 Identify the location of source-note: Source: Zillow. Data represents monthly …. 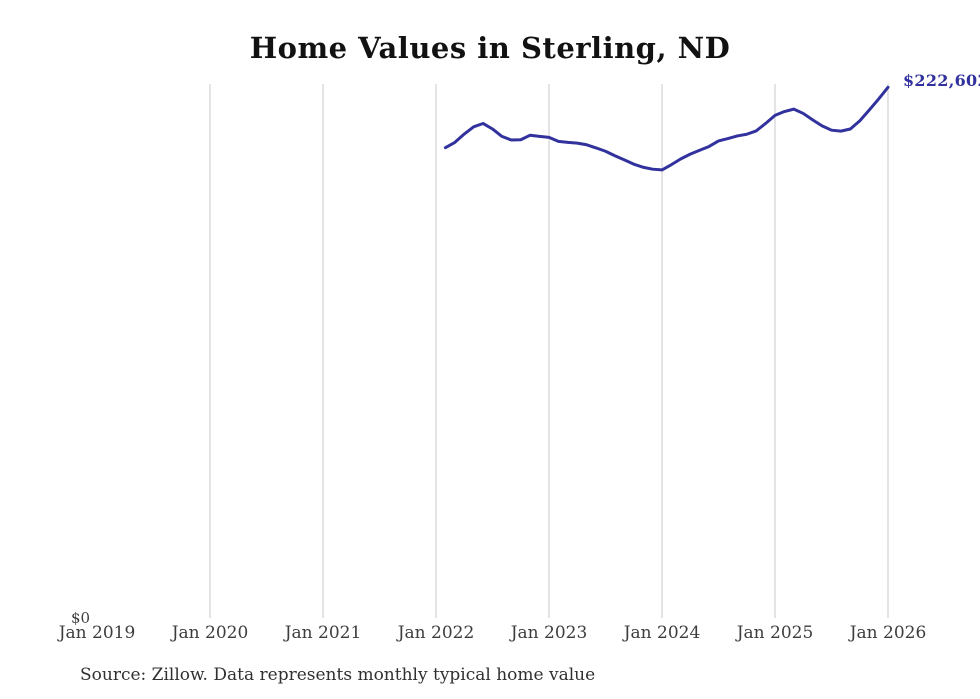
(338, 675).